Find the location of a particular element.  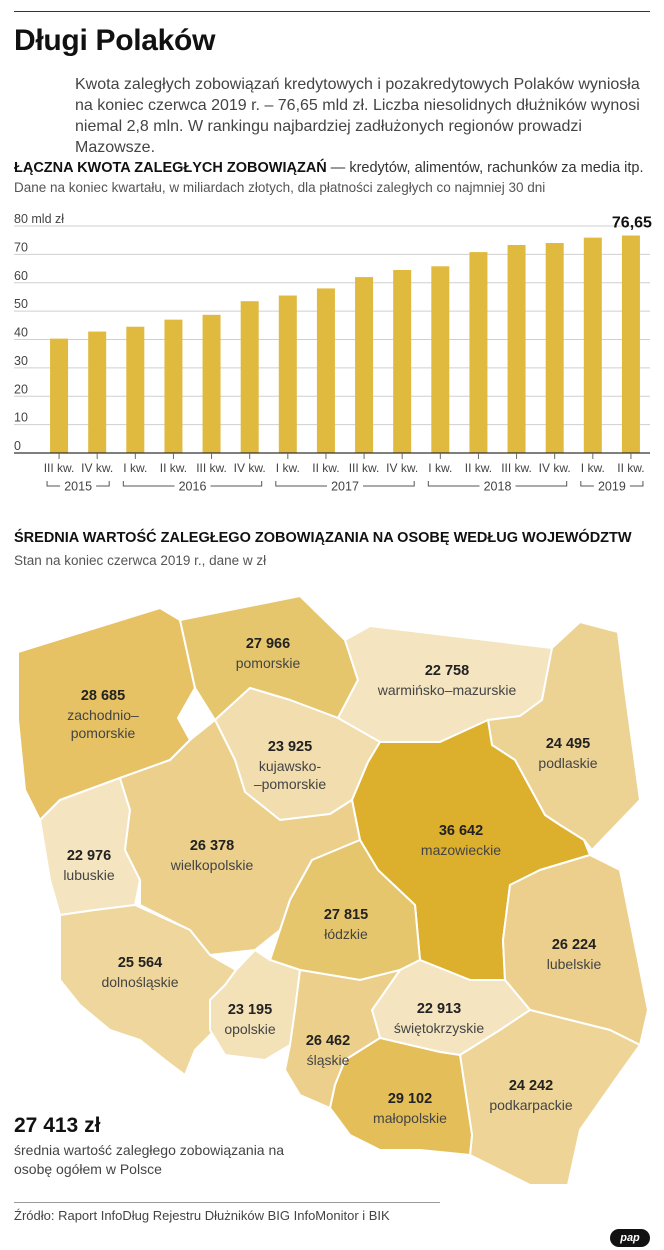

bar-chart-heading-bold: ŁĄCZNA KWOTA ZALEGŁYCH ZOBOWIĄZAŃ is located at coordinates (170, 168).